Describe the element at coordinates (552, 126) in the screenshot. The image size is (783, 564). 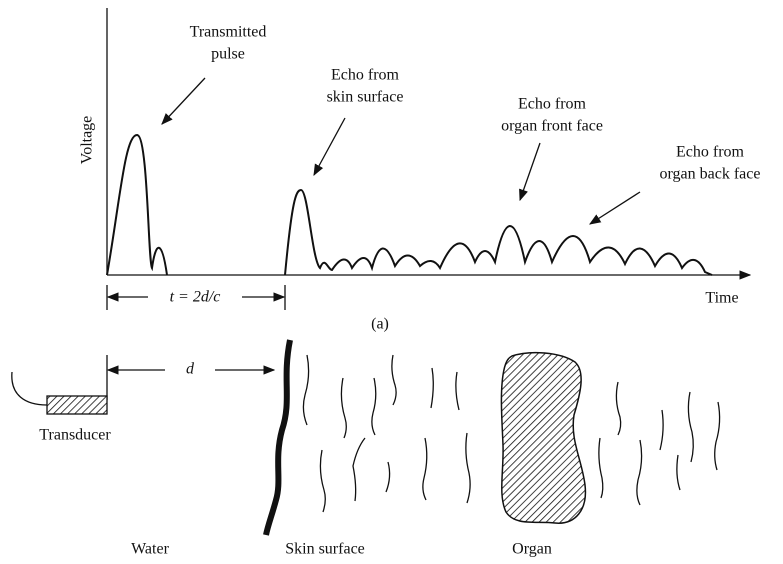
I see `annotation-line: organ front face` at that location.